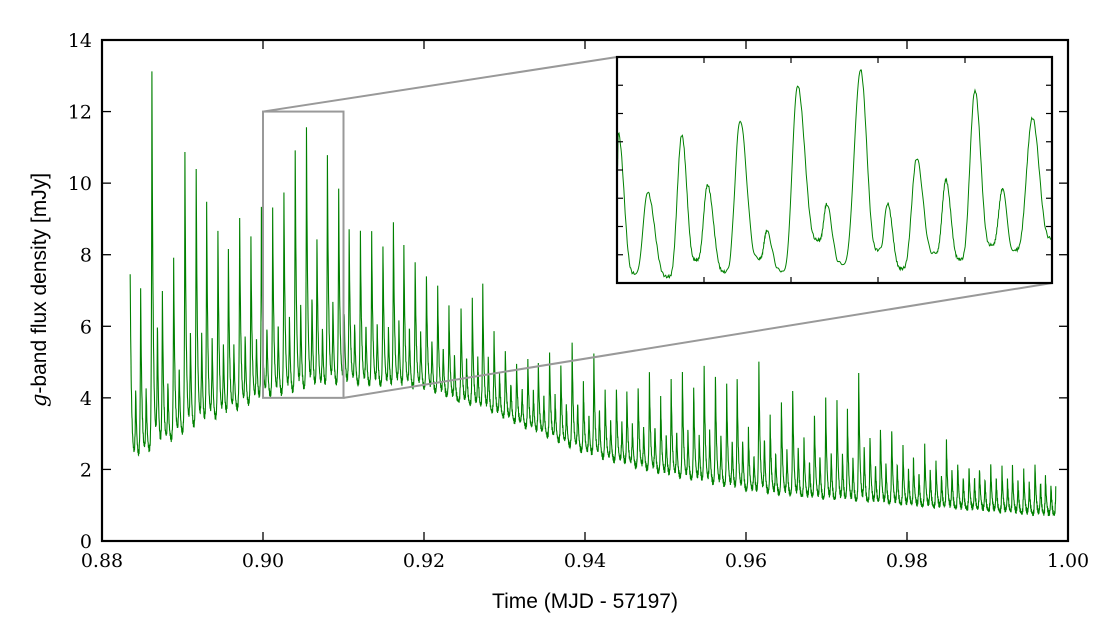 This screenshot has width=1120, height=640. What do you see at coordinates (86, 399) in the screenshot?
I see `y-tick-label: 4` at bounding box center [86, 399].